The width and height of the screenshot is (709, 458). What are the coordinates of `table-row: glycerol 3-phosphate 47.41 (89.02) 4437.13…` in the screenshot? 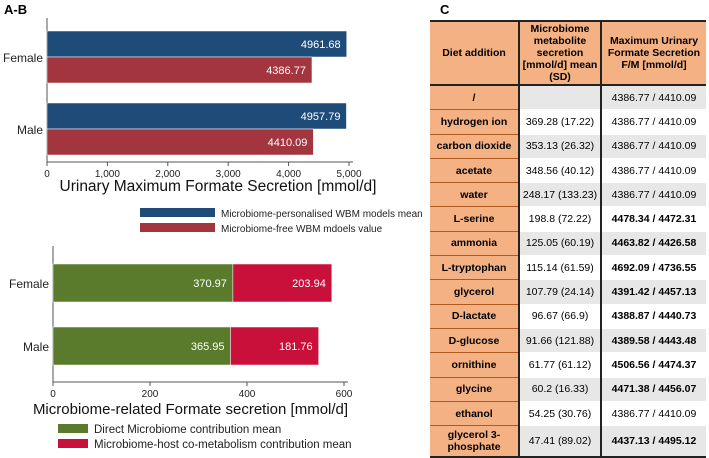 It's located at (568, 441).